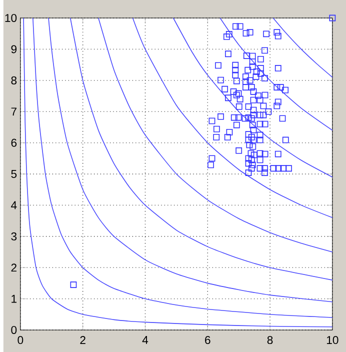 This screenshot has width=346, height=352. I want to click on x-tick-label: 0, so click(20, 340).